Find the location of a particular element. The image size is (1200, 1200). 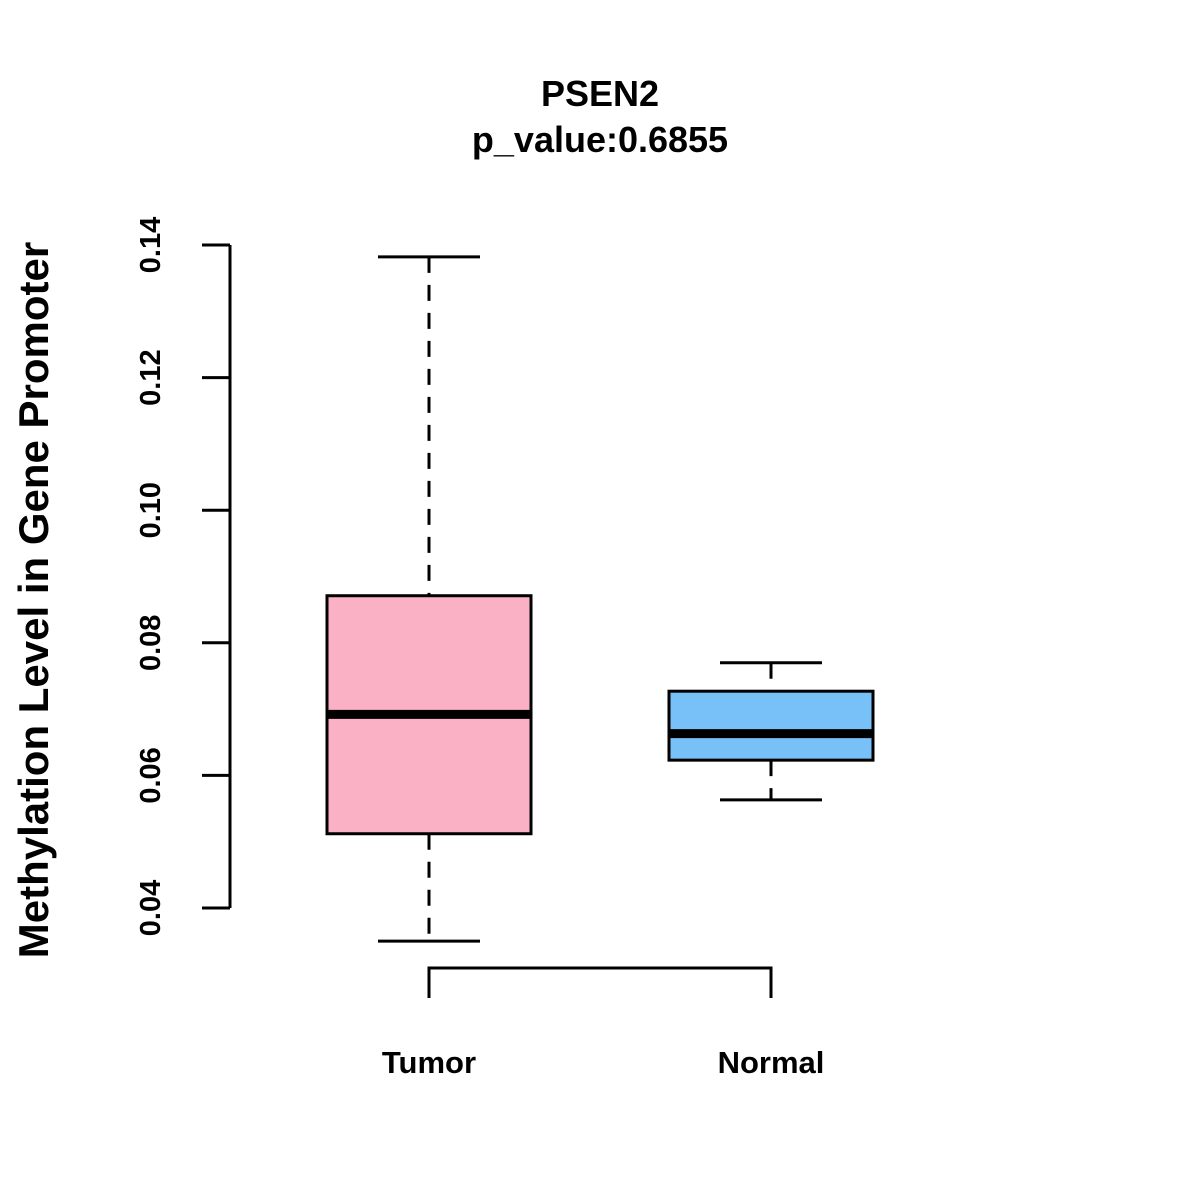

y-tick-label: 0.06 is located at coordinates (151, 775).